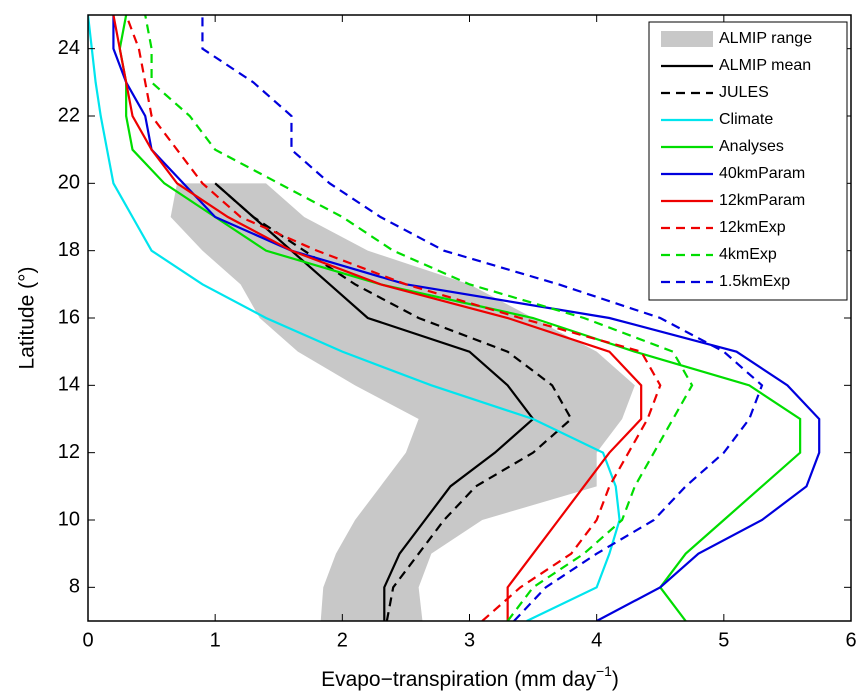  Describe the element at coordinates (74, 587) in the screenshot. I see `y-tick-label: 8` at that location.